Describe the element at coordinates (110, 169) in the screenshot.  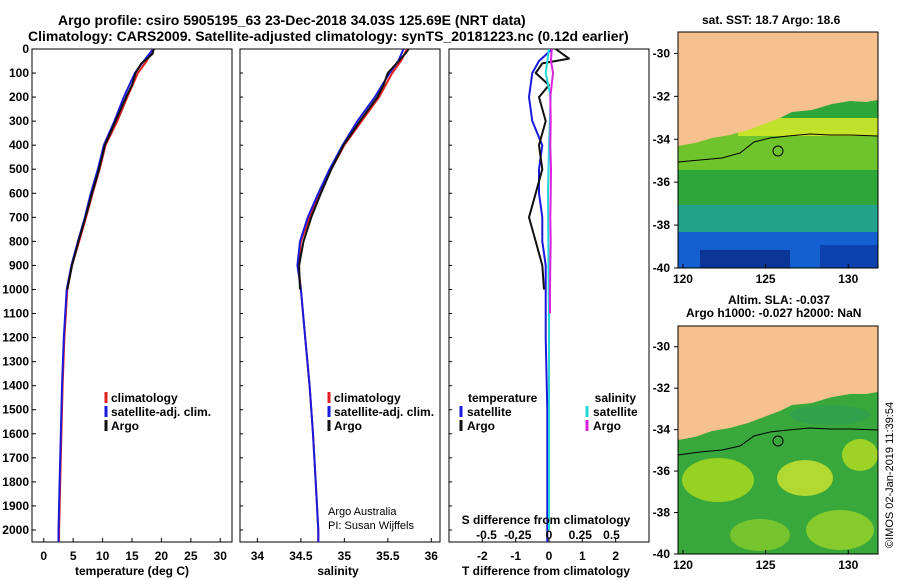
I see `temperature-series-argo` at that location.